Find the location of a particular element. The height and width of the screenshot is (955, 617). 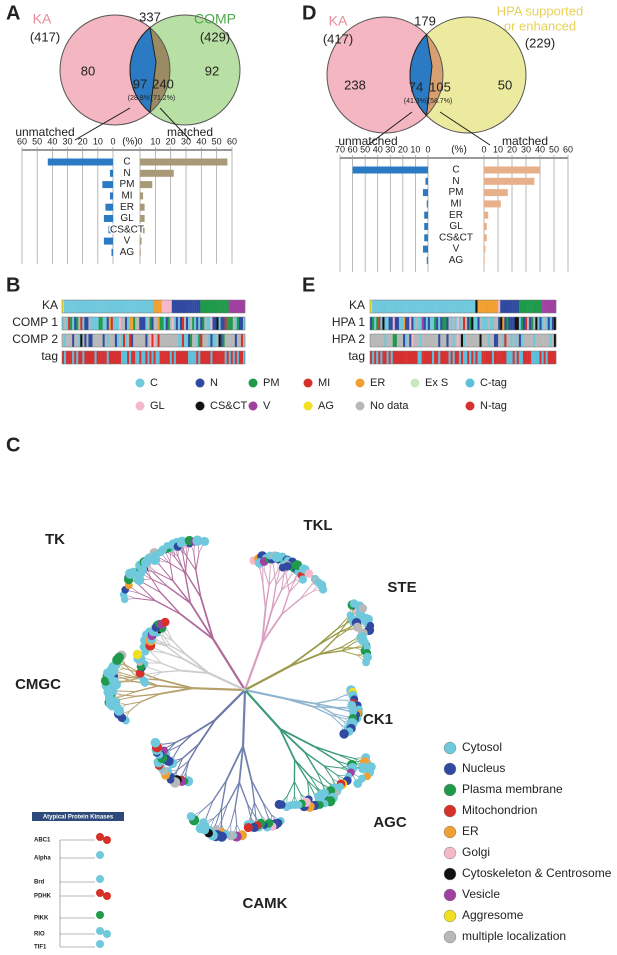

category-label: AG is located at coordinates (127, 252).